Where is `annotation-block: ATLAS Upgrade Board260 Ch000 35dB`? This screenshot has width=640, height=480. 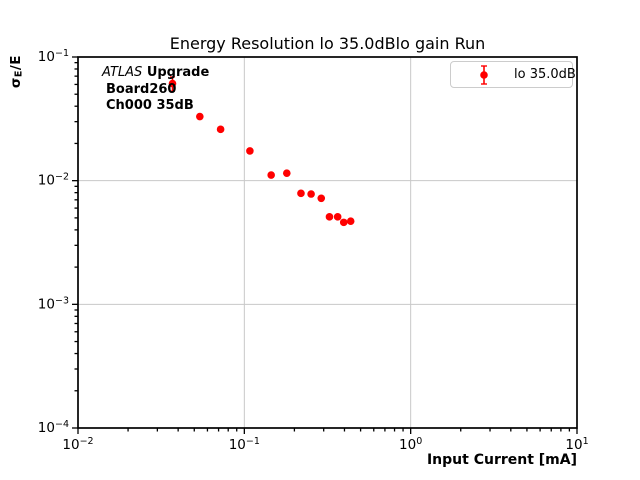
annotation-block: ATLAS Upgrade Board260 Ch000 35dB is located at coordinates (155, 90).